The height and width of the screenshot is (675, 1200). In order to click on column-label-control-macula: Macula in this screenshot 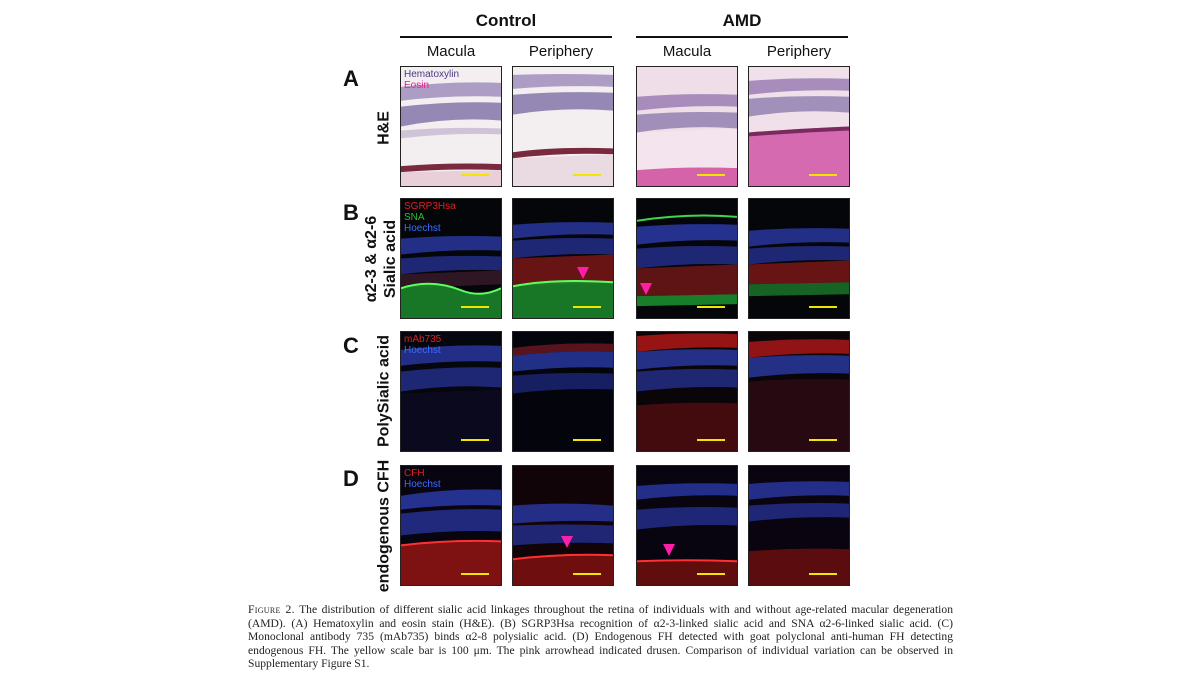, I will do `click(451, 51)`.